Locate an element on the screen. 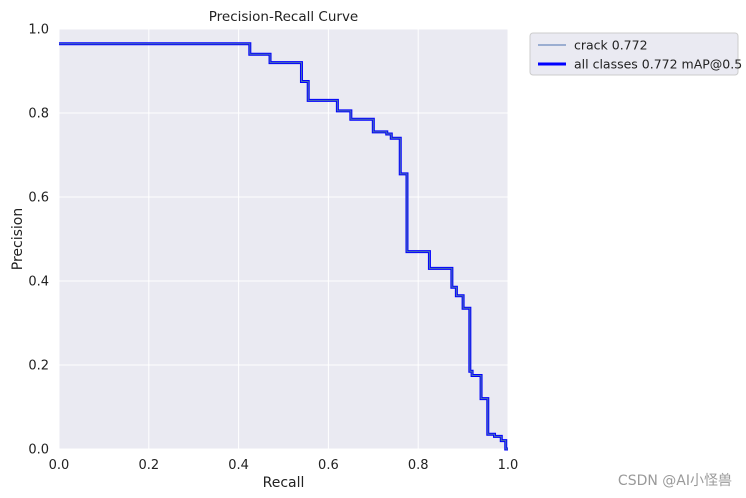  legend-box is located at coordinates (634, 54).